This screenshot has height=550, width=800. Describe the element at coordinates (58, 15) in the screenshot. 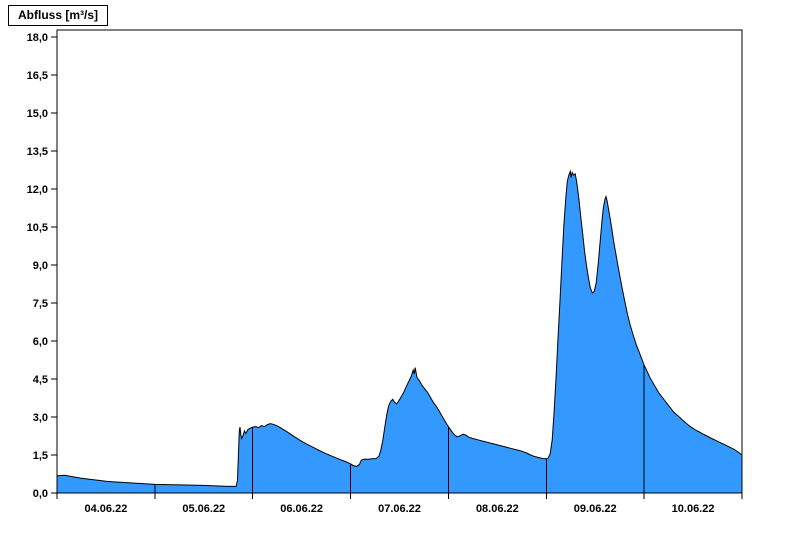

I see `chart-title: Abfluss [m³/s]` at that location.